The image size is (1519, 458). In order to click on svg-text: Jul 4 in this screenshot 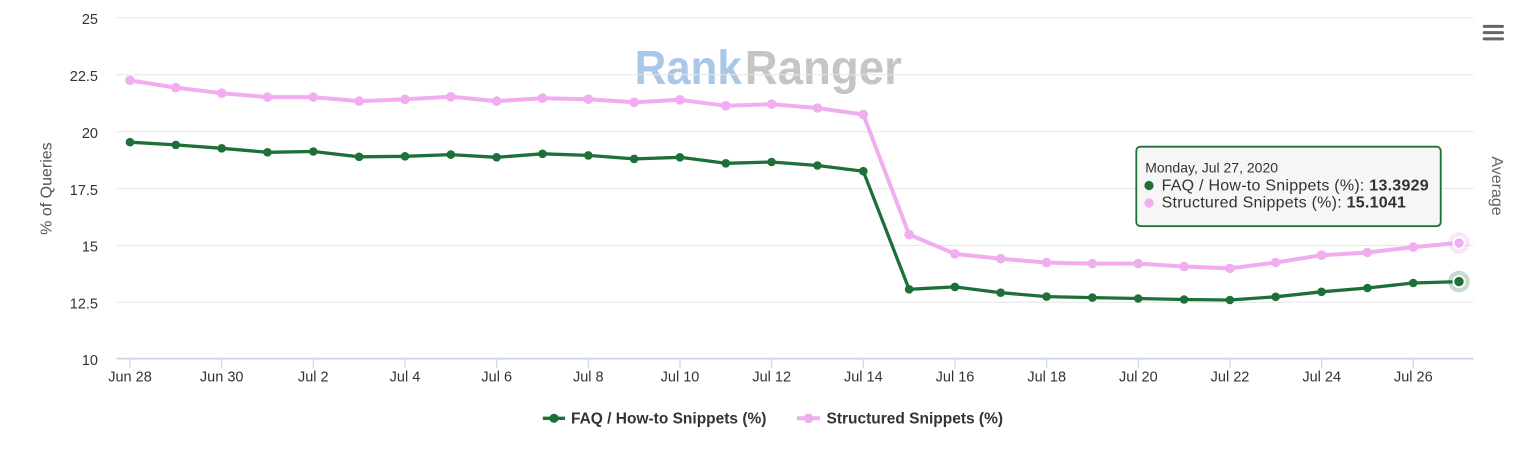, I will do `click(405, 378)`.